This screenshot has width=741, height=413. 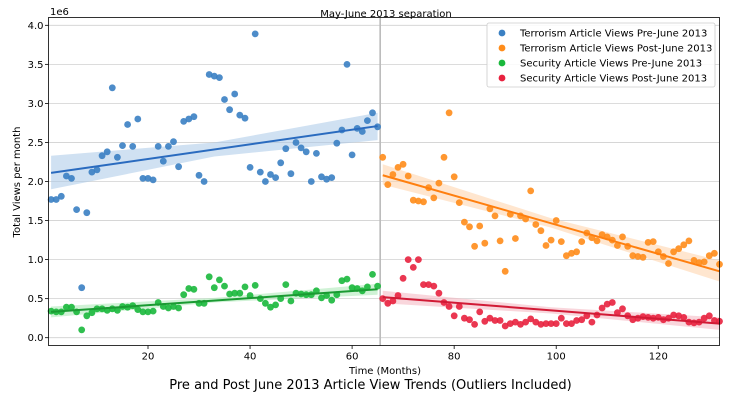 I want to click on y-axis: 0.0 0.5 1.0 1.5 2.0 2.5 3.0 3.5 4.0, so click(x=38, y=182).